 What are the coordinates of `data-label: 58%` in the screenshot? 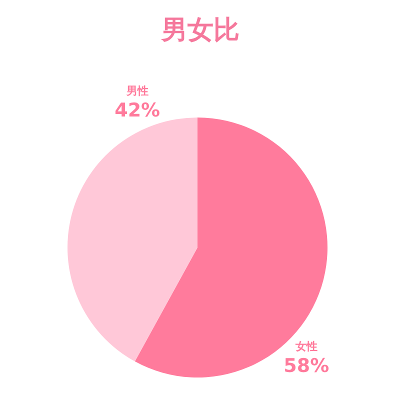 It's located at (307, 366).